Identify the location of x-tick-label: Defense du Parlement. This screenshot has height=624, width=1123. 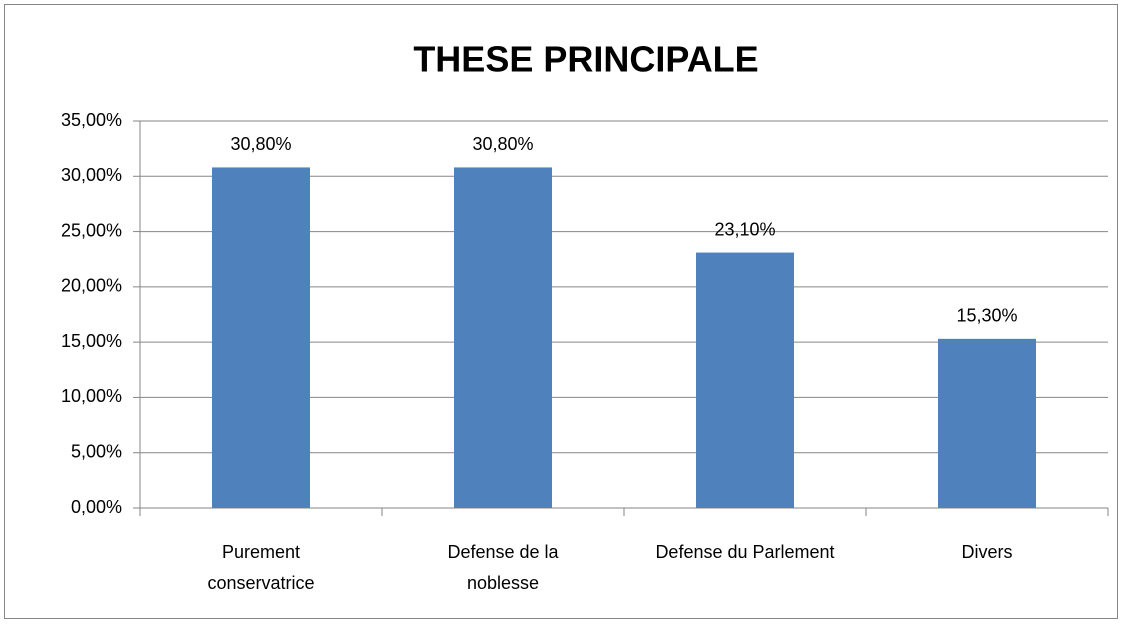
(745, 552).